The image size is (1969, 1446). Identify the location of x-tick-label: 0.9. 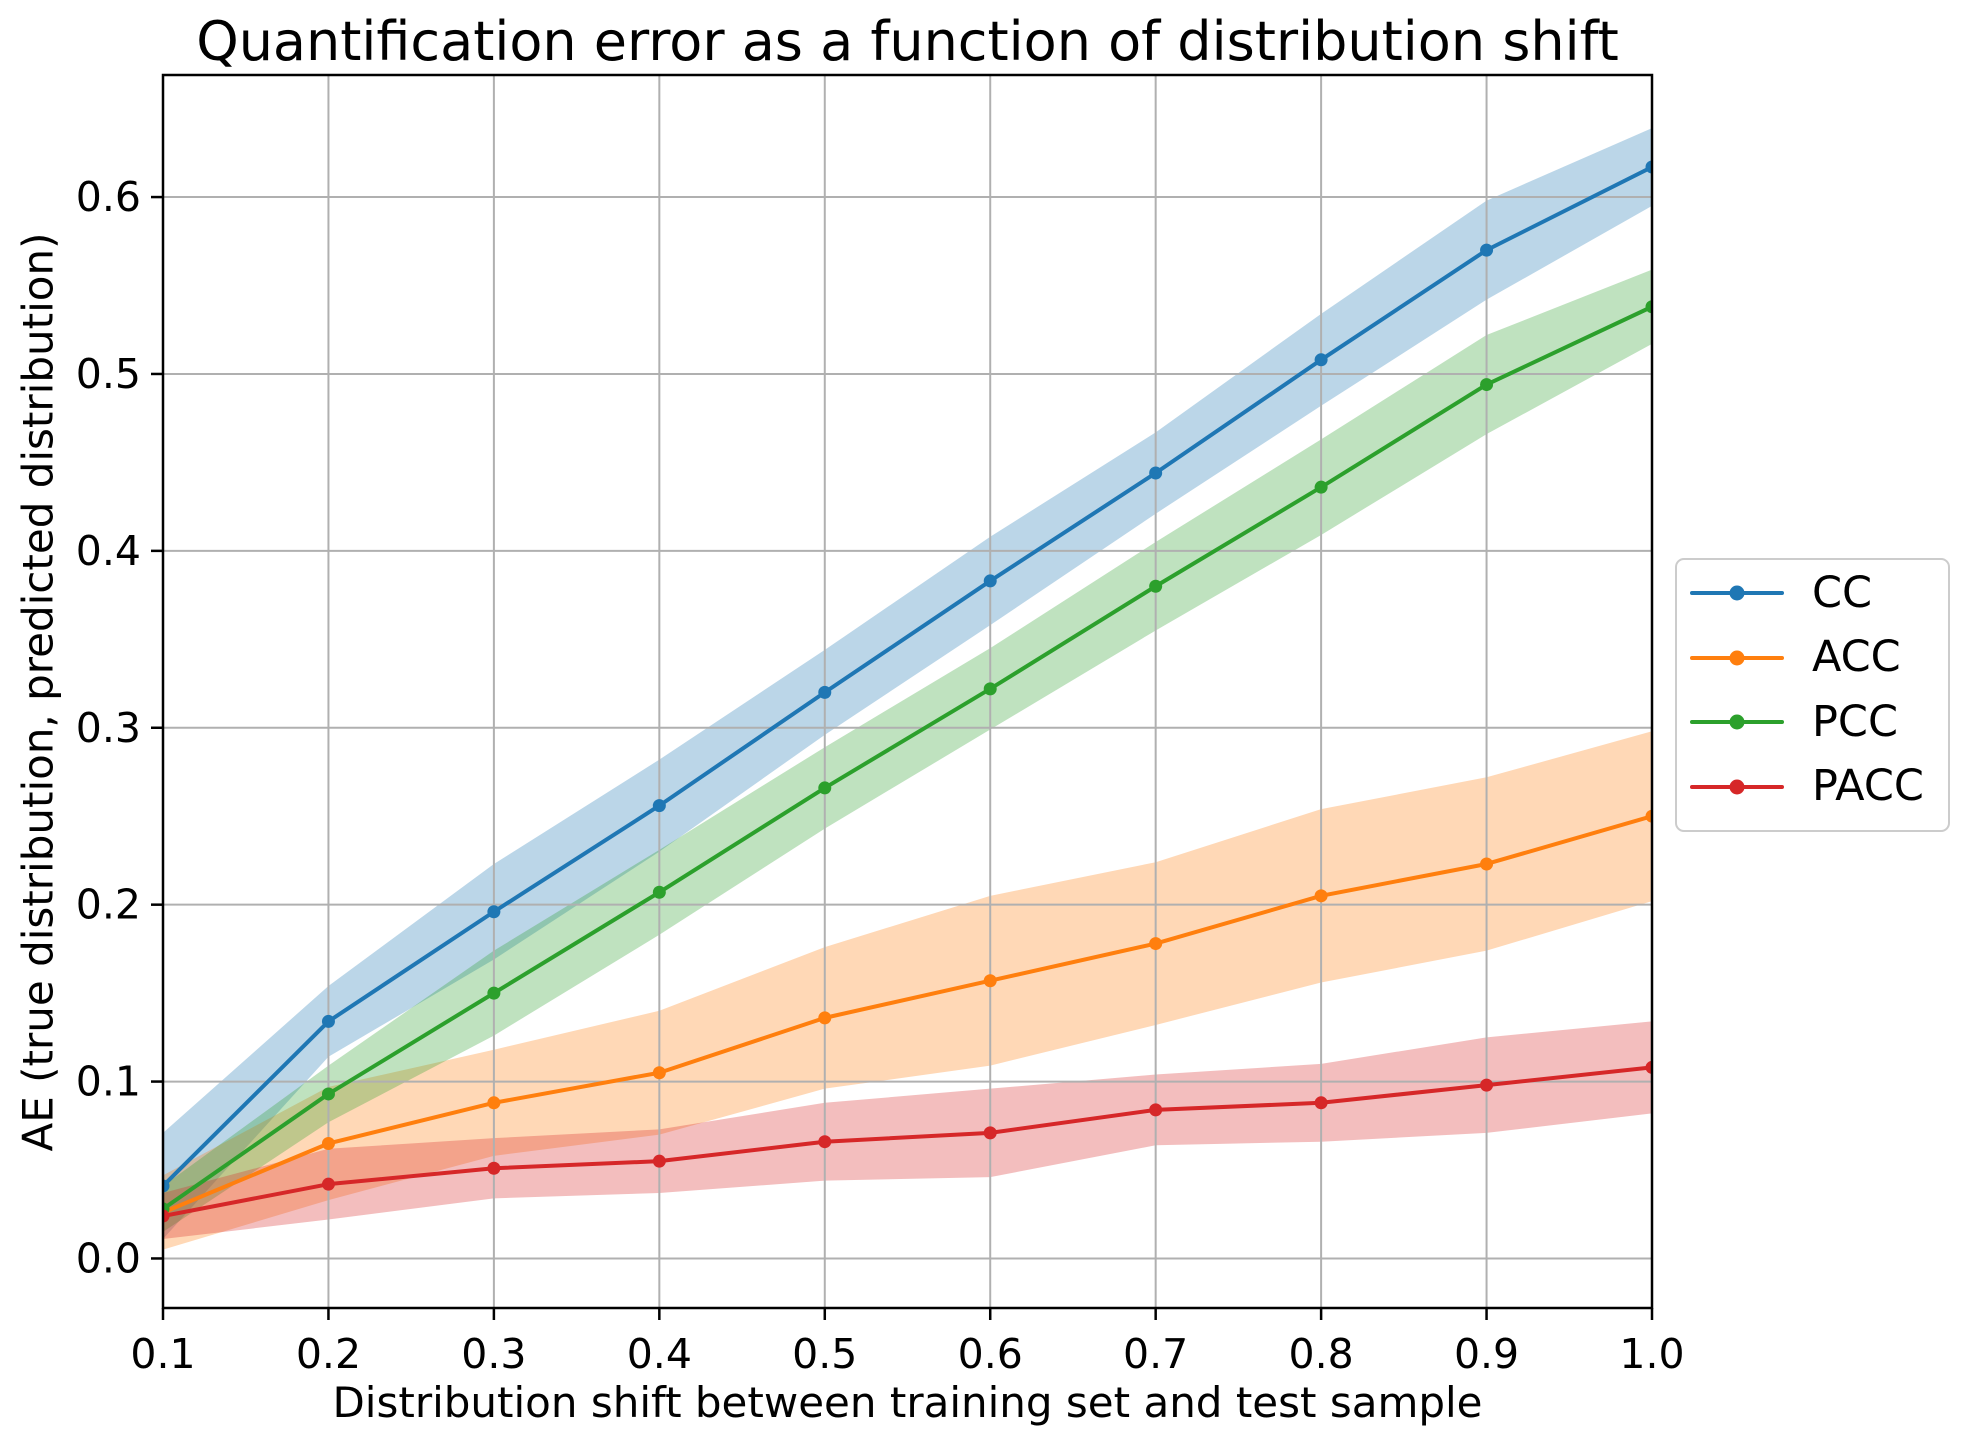
(1486, 1354).